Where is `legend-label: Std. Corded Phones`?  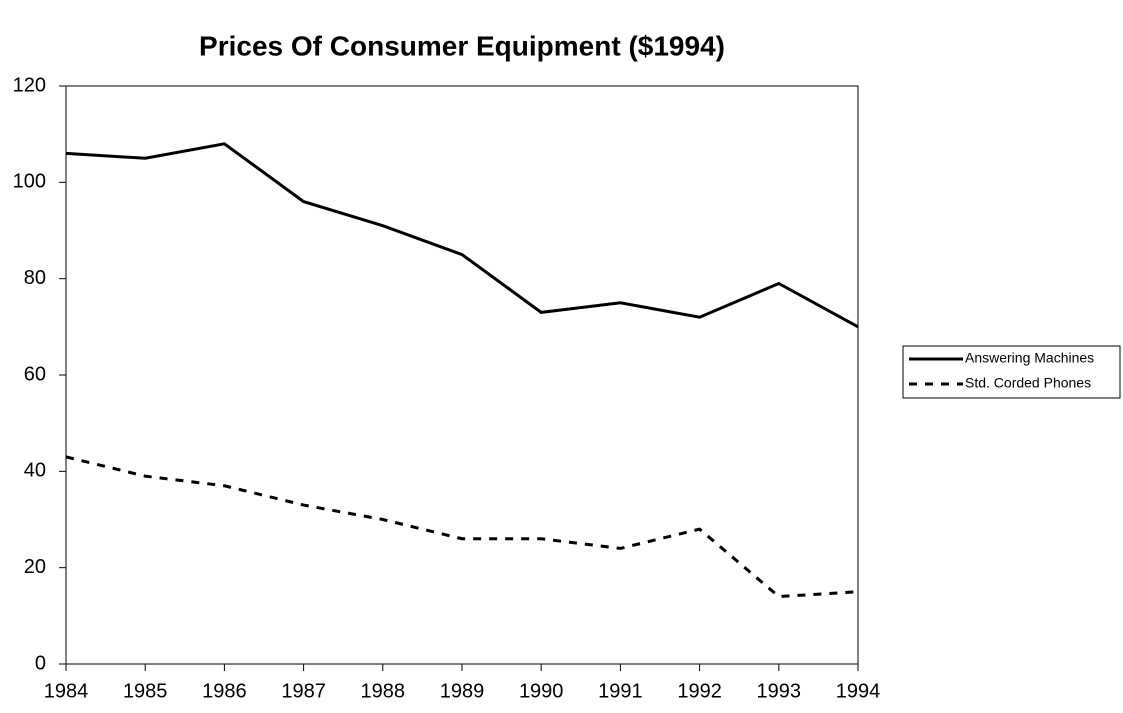 legend-label: Std. Corded Phones is located at coordinates (1028, 383).